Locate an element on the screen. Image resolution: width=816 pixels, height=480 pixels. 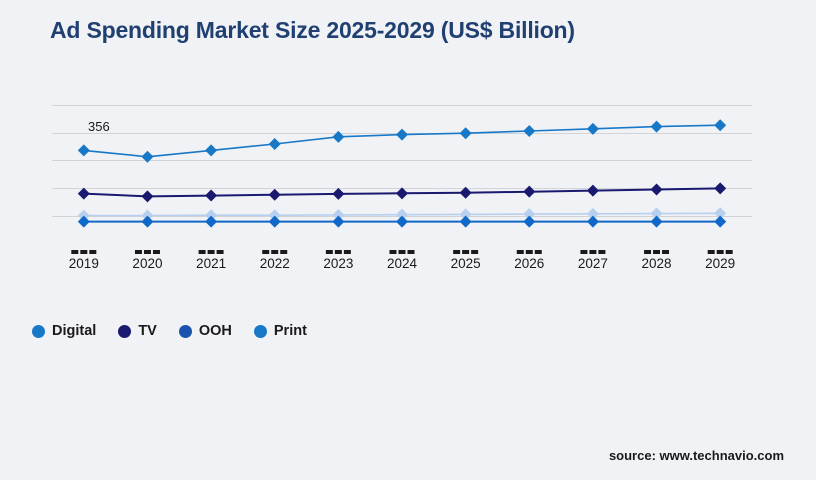
x-axis-tick-label: 2020 is located at coordinates (147, 263).